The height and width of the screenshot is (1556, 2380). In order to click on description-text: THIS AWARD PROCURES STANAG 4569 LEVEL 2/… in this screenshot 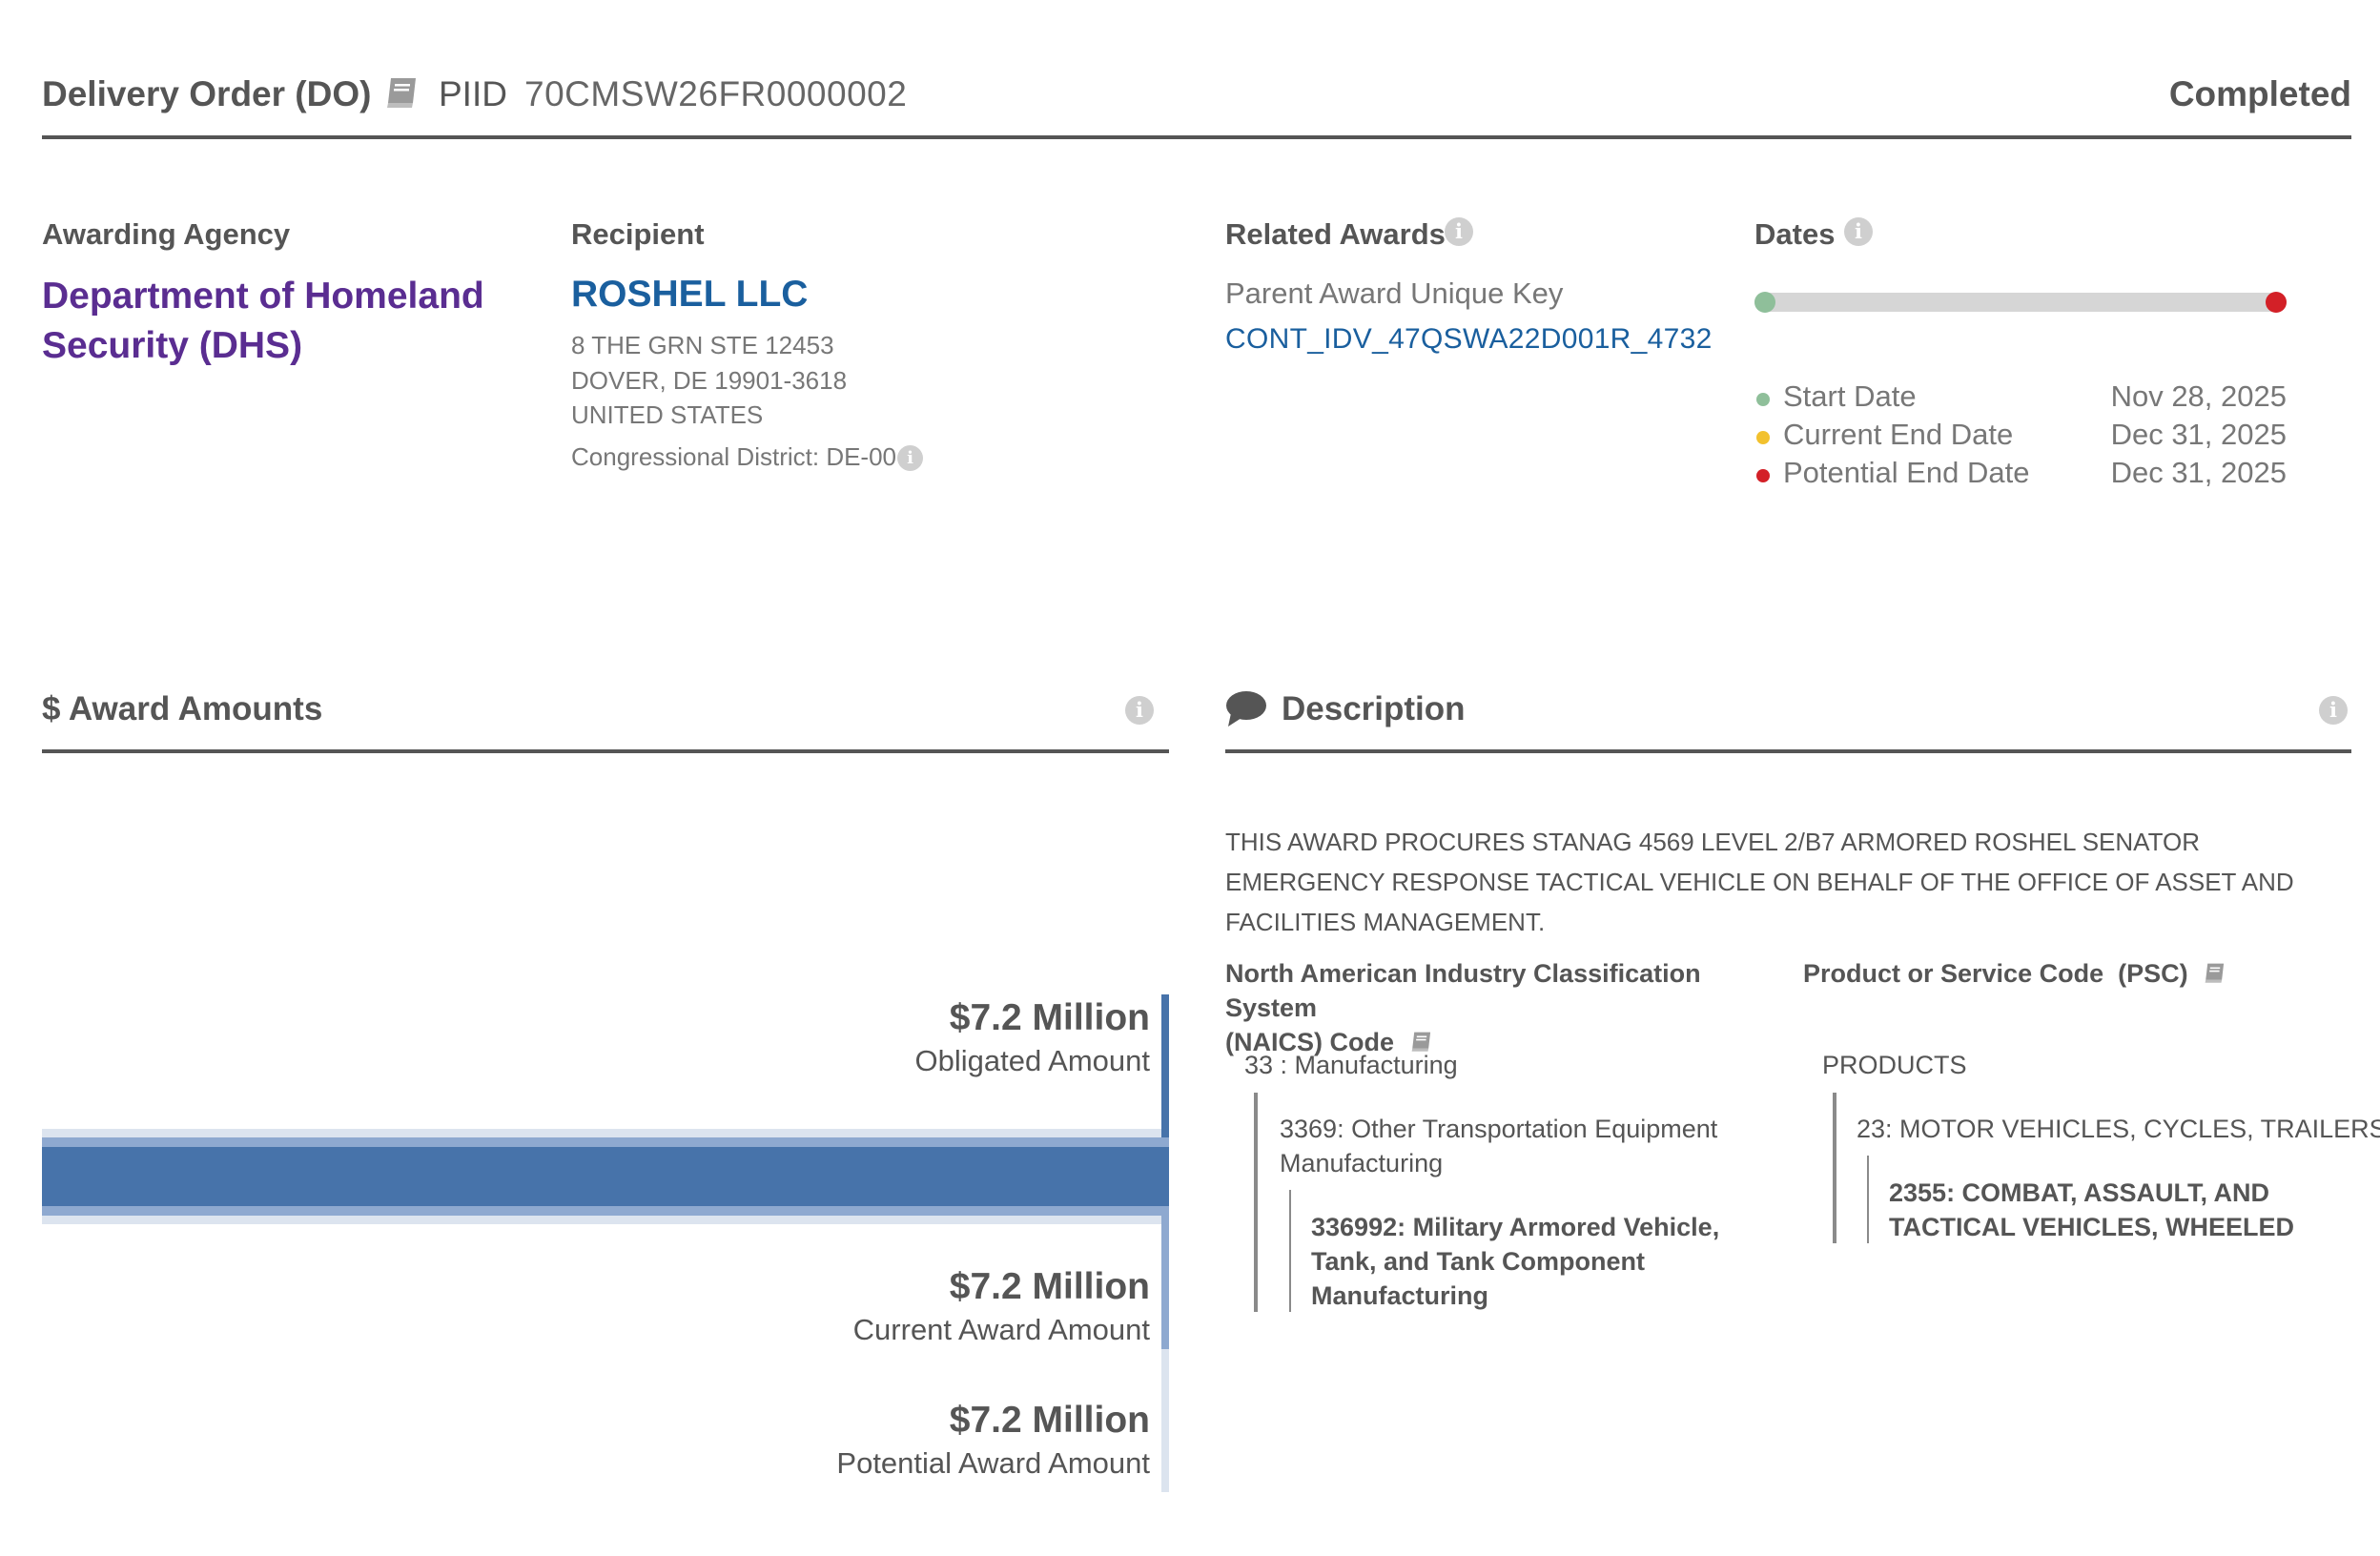, I will do `click(1760, 882)`.